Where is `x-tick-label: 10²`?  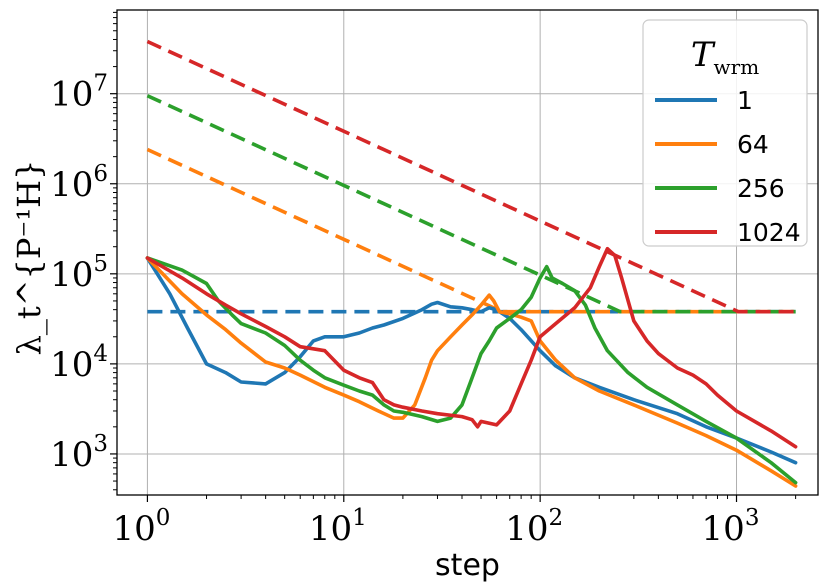
x-tick-label: 10² is located at coordinates (534, 527).